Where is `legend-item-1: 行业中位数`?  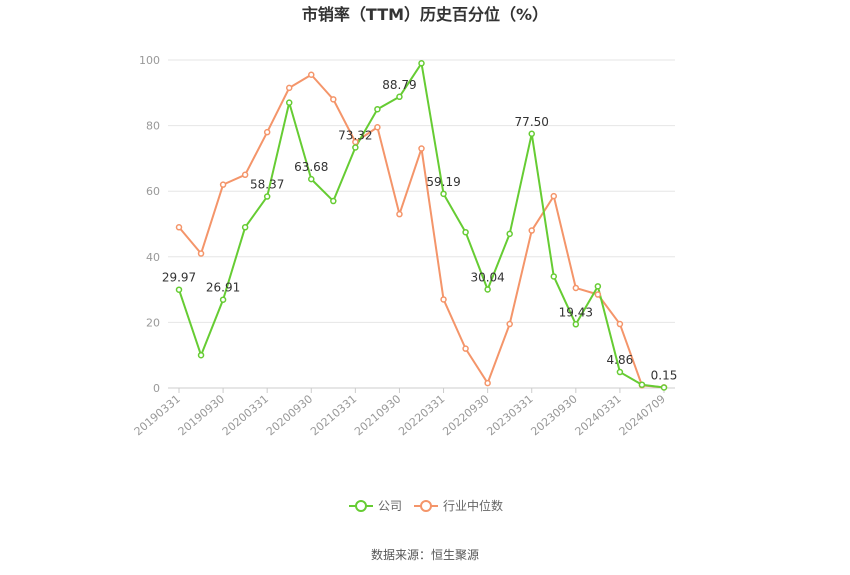
legend-item-1: 行业中位数 is located at coordinates (458, 505).